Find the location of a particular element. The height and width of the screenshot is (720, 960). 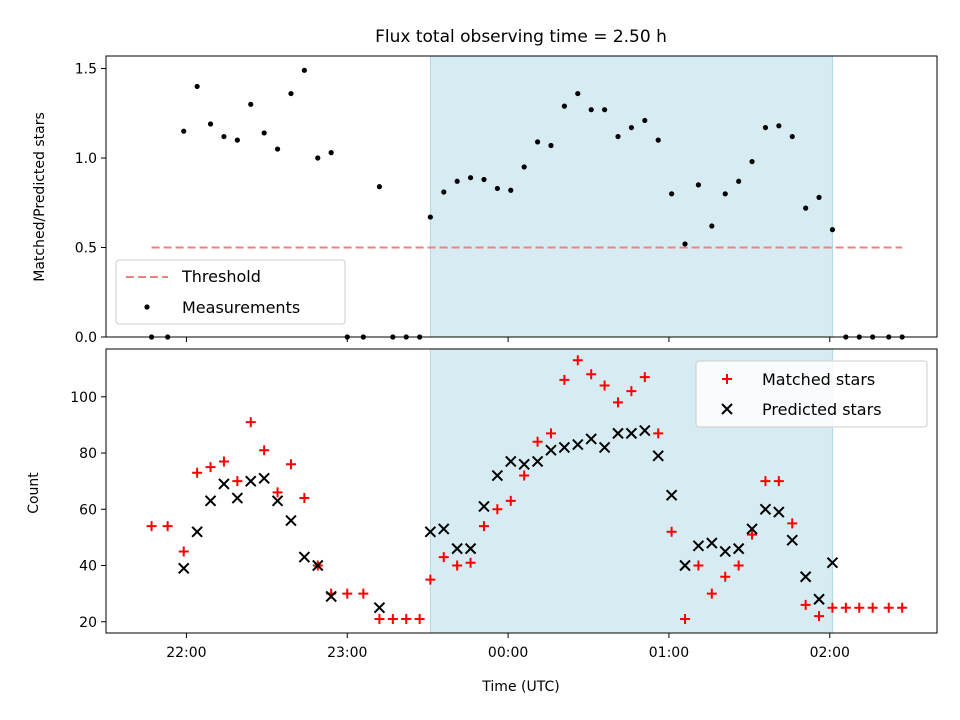

legend-label-measurements: Measurements is located at coordinates (241, 307).